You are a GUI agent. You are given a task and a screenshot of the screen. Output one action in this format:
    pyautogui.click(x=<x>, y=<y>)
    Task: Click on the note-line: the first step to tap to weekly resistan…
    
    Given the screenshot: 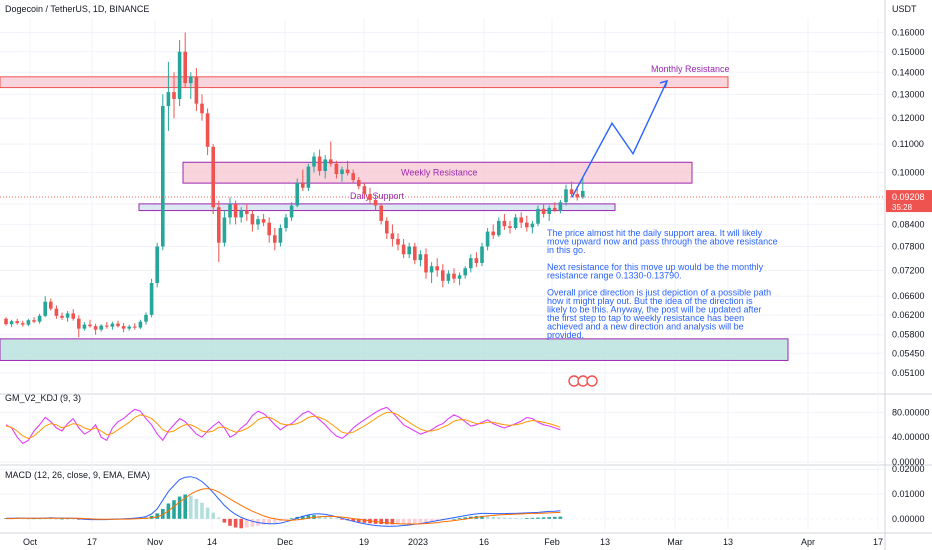 What is the action you would take?
    pyautogui.click(x=645, y=318)
    